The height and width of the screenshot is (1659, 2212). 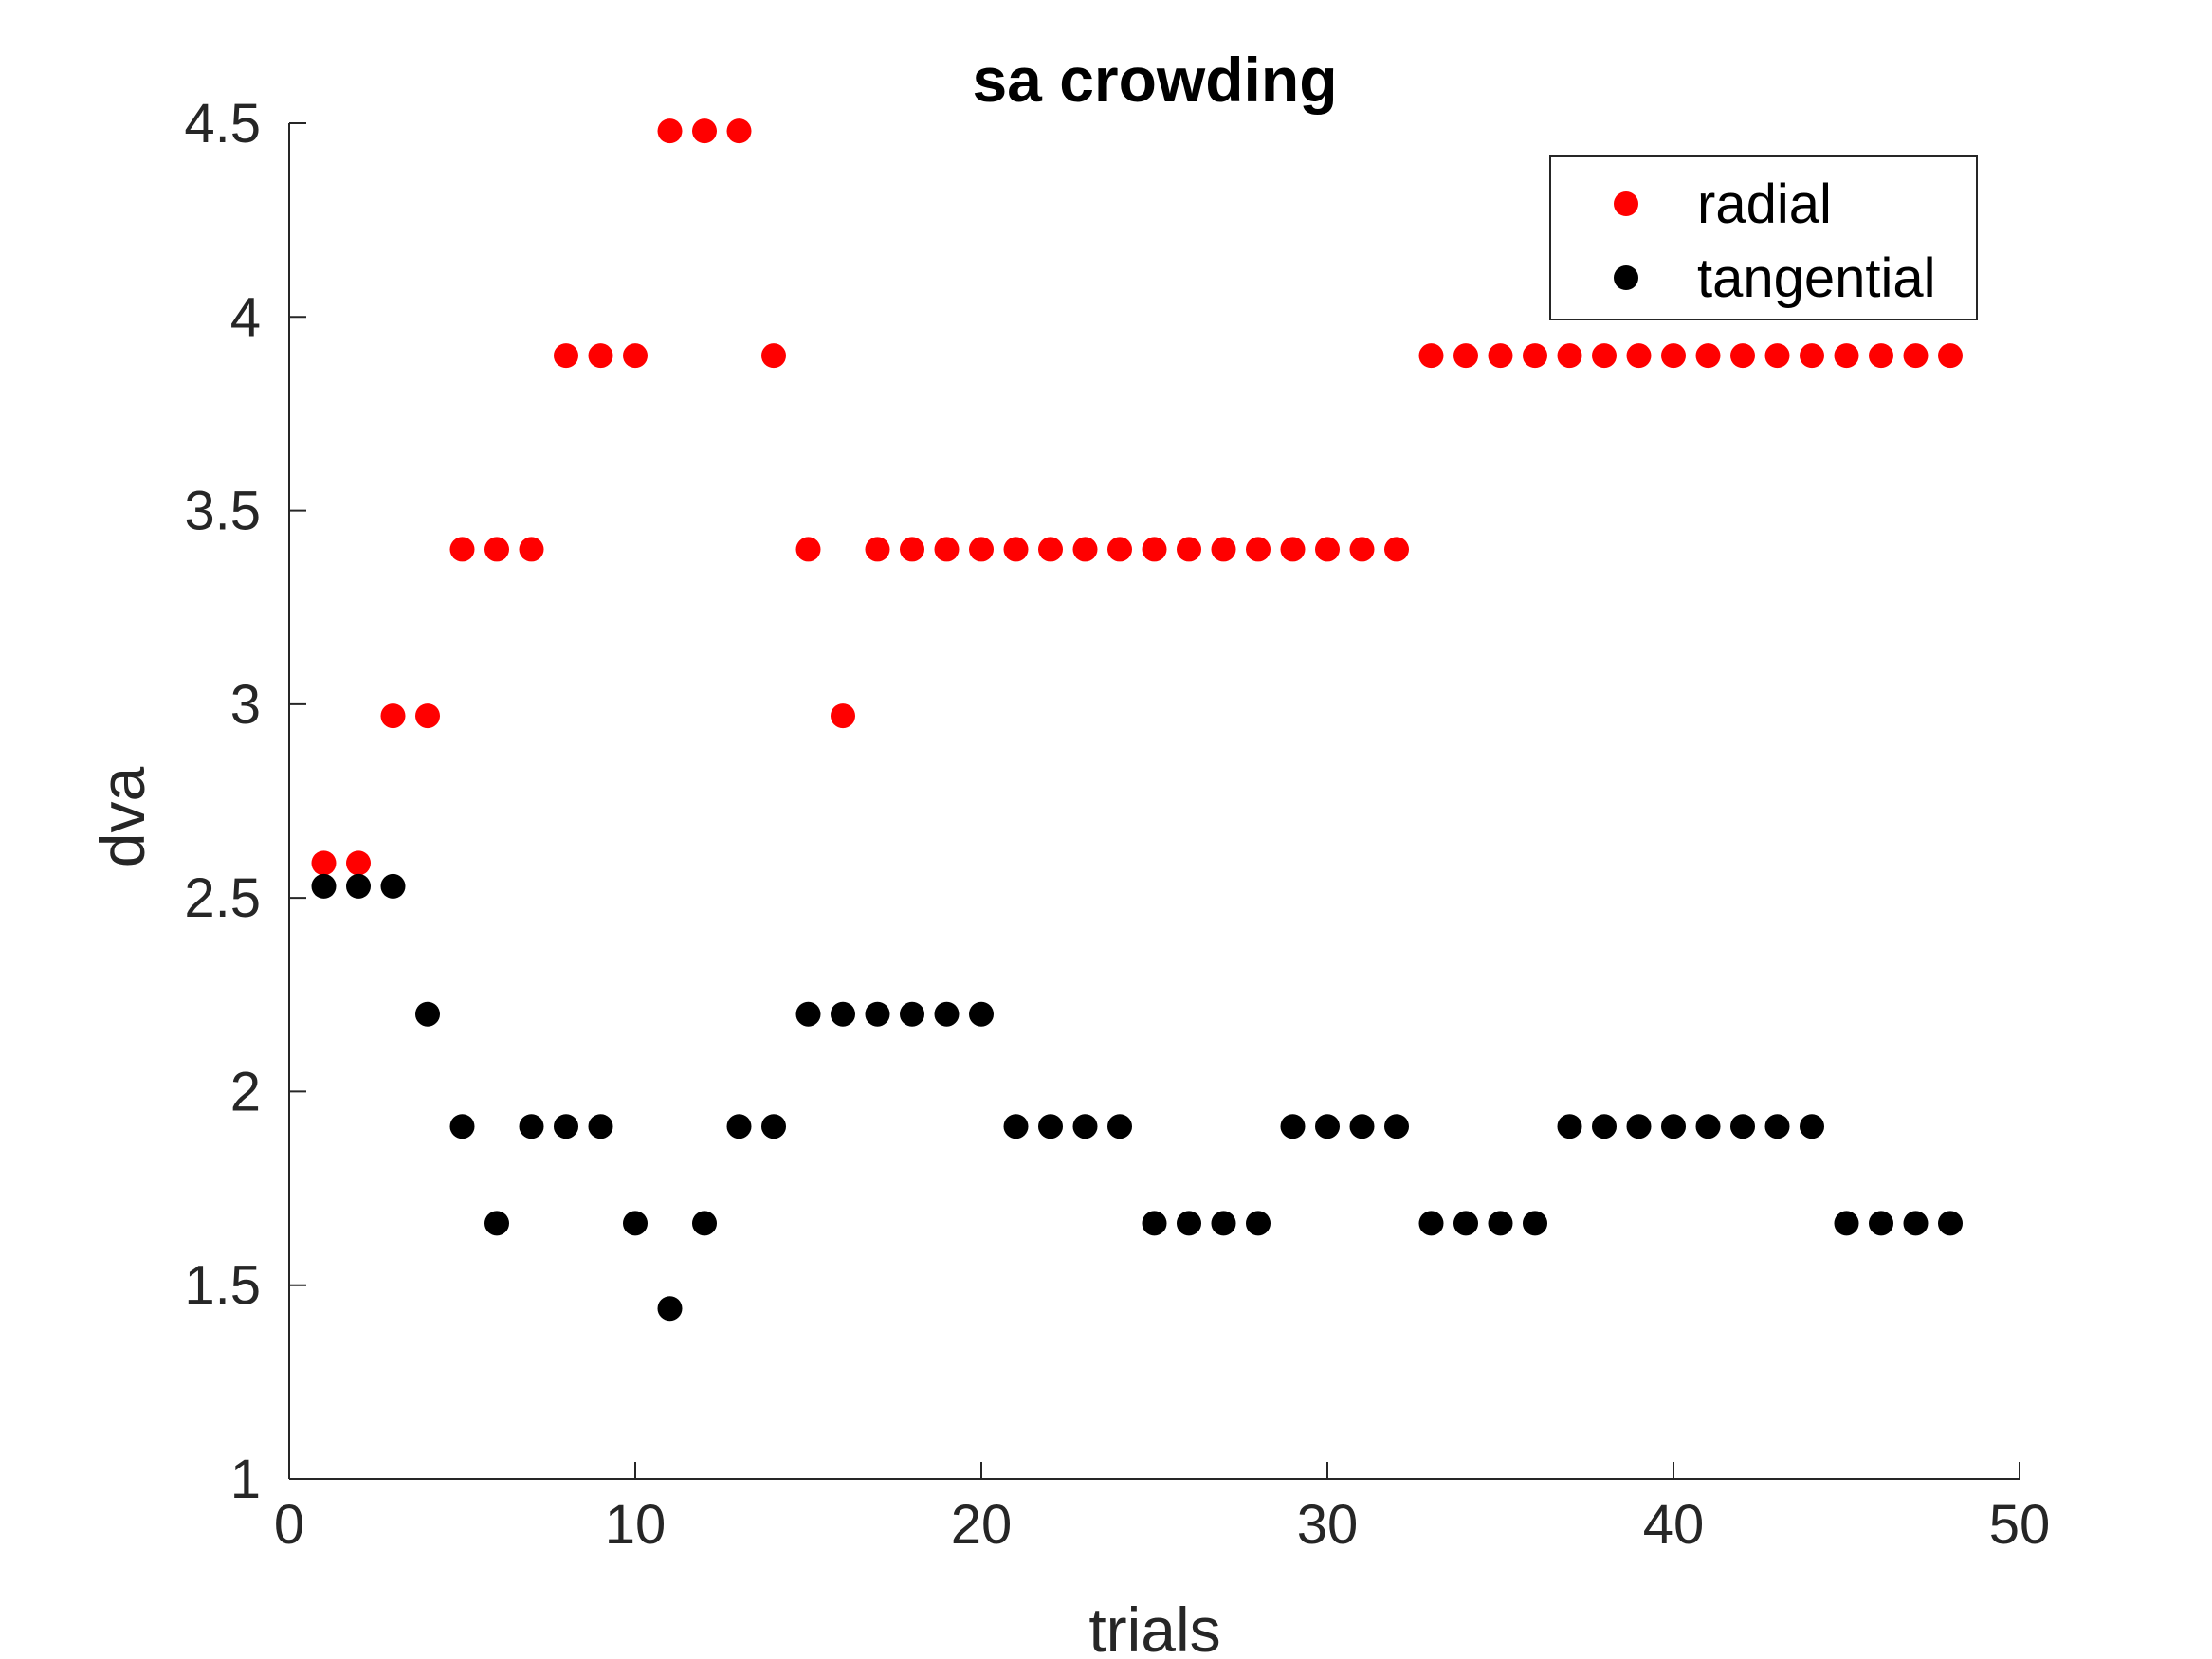 What do you see at coordinates (289, 1525) in the screenshot?
I see `x-tick-label: 0` at bounding box center [289, 1525].